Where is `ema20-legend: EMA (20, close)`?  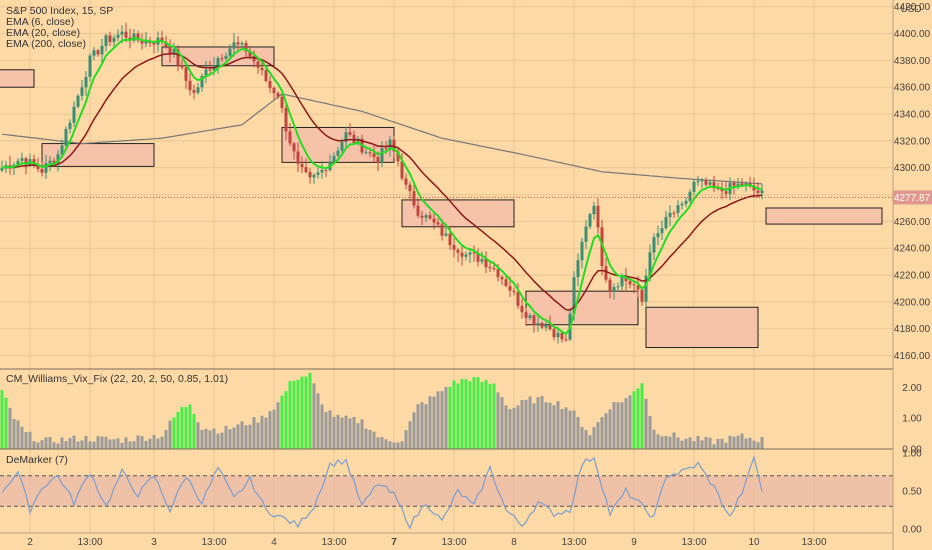 ema20-legend: EMA (20, close) is located at coordinates (43, 33).